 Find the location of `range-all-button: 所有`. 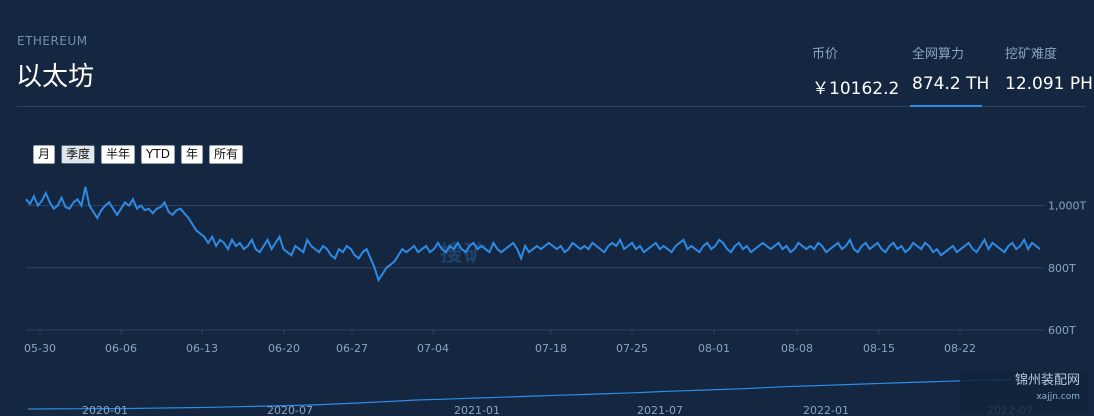

range-all-button: 所有 is located at coordinates (225, 154).